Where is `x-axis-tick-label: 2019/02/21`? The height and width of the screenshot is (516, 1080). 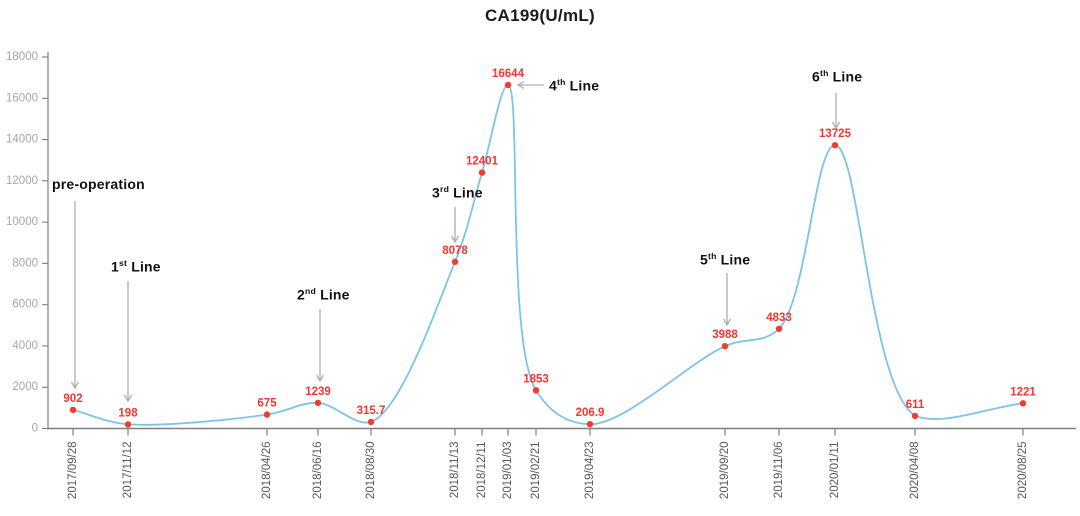 x-axis-tick-label: 2019/02/21 is located at coordinates (536, 471).